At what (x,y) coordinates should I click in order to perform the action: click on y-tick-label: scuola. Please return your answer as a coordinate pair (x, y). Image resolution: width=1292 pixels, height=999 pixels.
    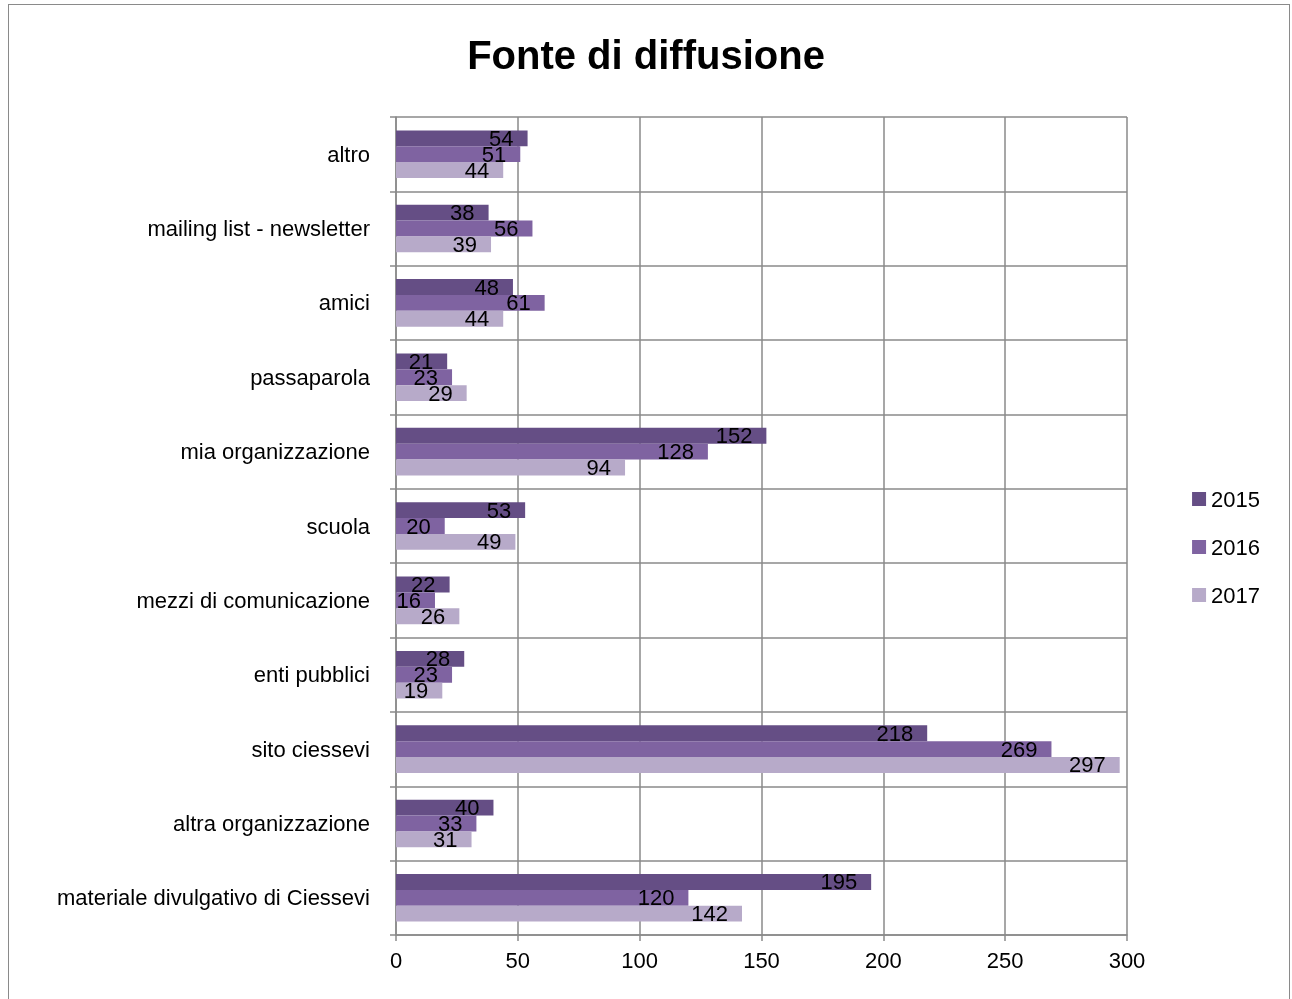
    Looking at the image, I should click on (338, 526).